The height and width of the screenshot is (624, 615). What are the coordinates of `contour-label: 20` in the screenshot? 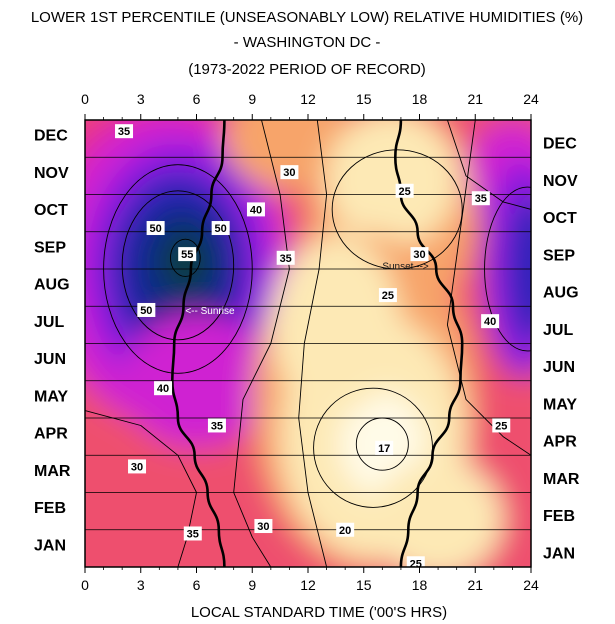 It's located at (345, 529).